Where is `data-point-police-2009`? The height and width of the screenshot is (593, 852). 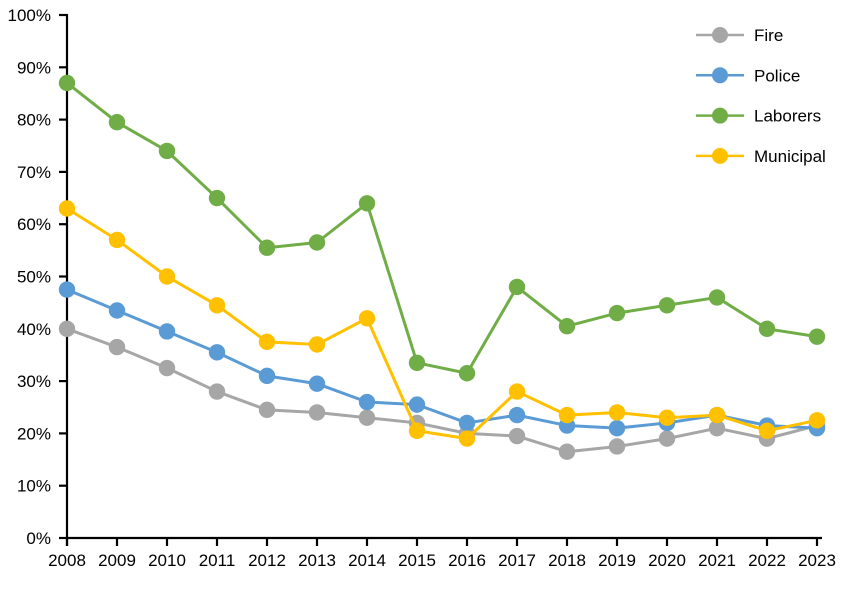
data-point-police-2009 is located at coordinates (117, 310).